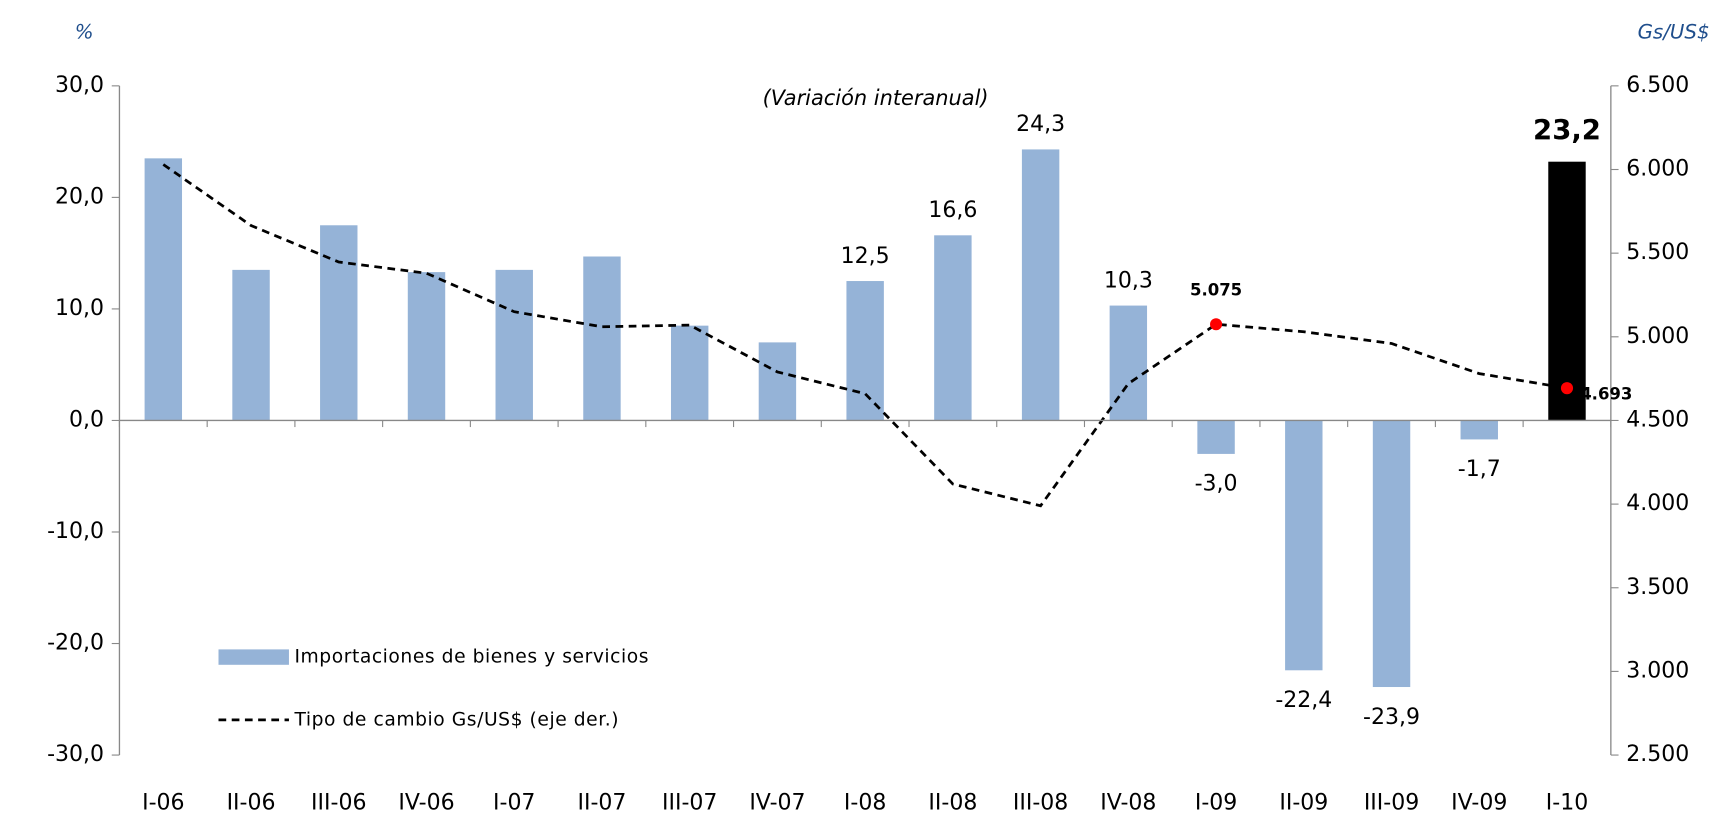 This screenshot has height=820, width=1727. Describe the element at coordinates (253, 657) in the screenshot. I see `legend-swatch` at that location.